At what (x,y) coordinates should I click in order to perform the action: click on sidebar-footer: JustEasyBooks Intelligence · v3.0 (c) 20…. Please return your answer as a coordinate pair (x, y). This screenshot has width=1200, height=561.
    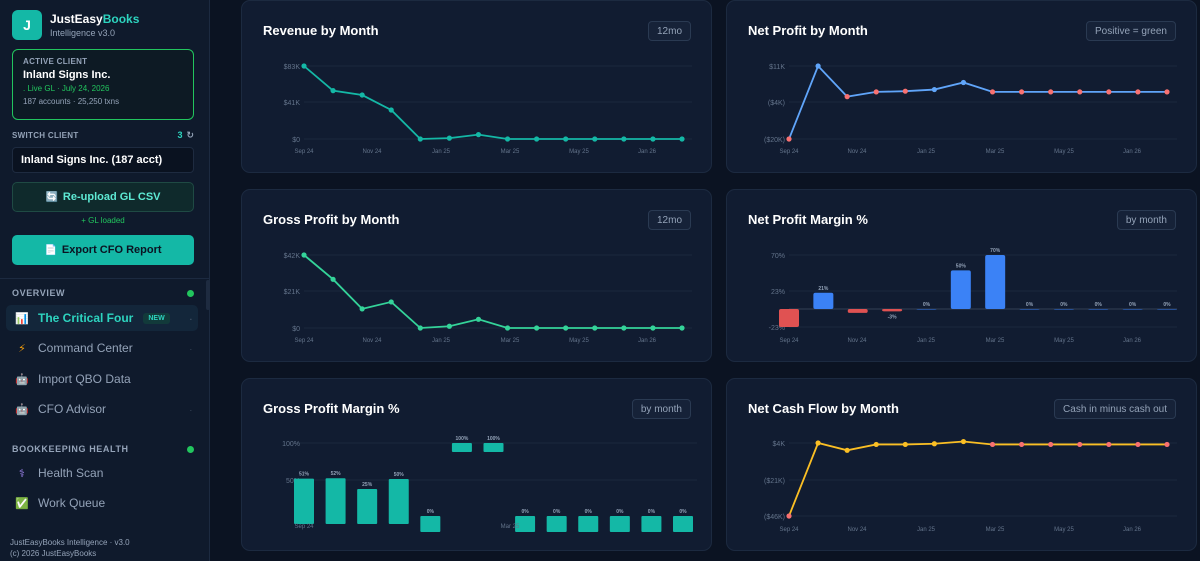
    Looking at the image, I should click on (70, 548).